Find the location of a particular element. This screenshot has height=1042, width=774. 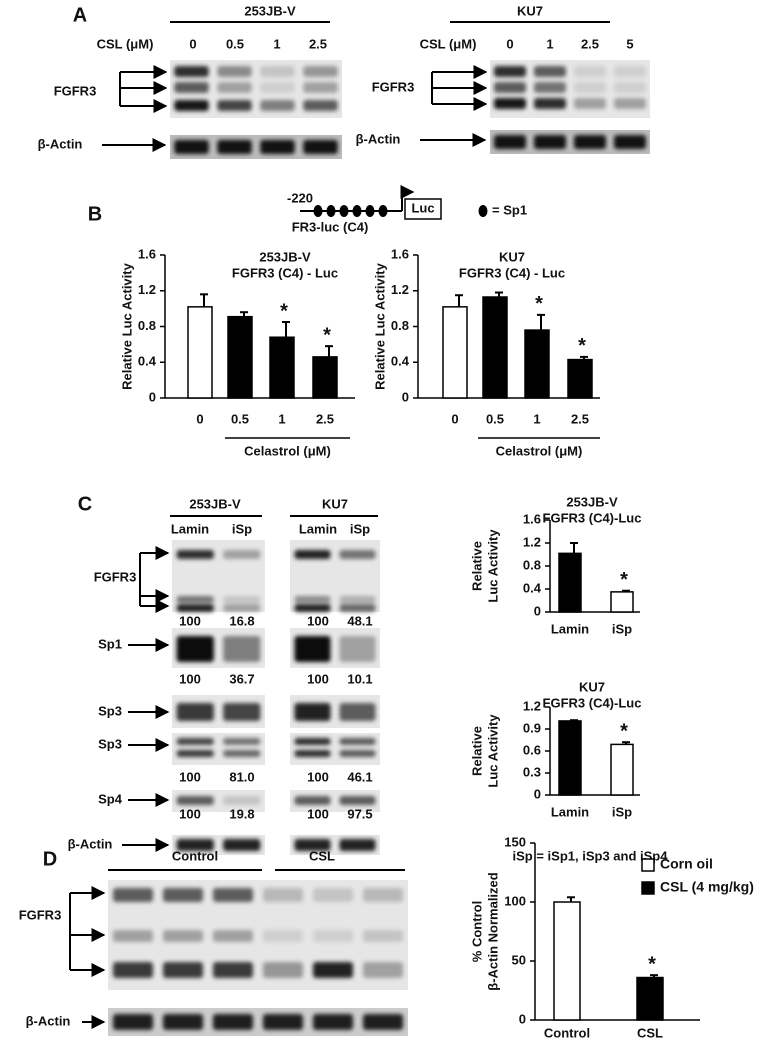

lane-label: Lamin is located at coordinates (318, 528).